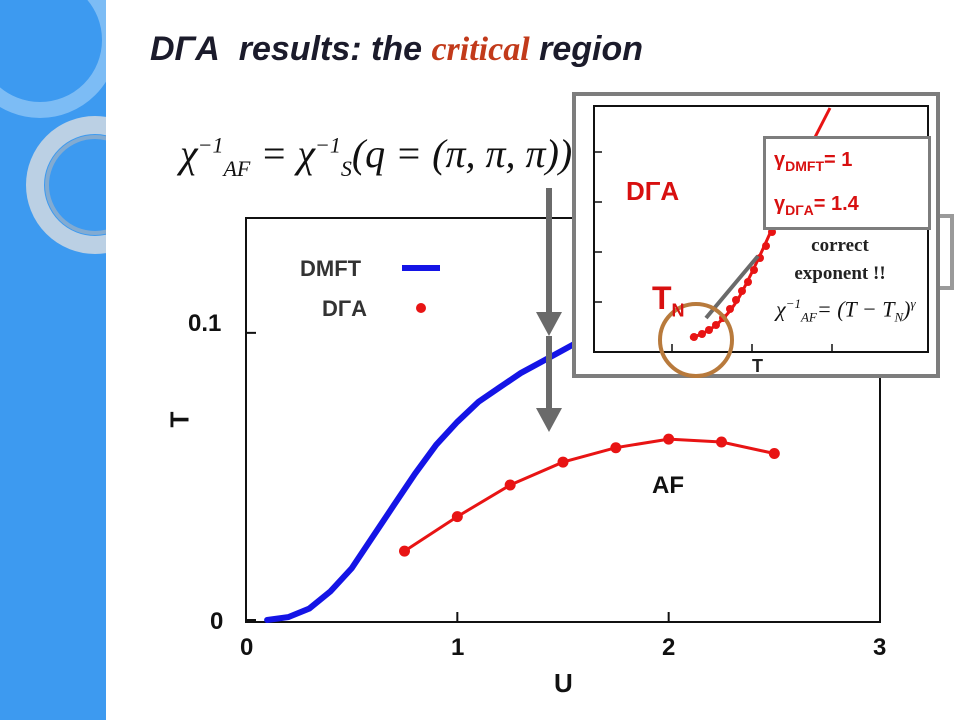 The height and width of the screenshot is (720, 960). I want to click on inset-tick-marks, so click(713, 251).